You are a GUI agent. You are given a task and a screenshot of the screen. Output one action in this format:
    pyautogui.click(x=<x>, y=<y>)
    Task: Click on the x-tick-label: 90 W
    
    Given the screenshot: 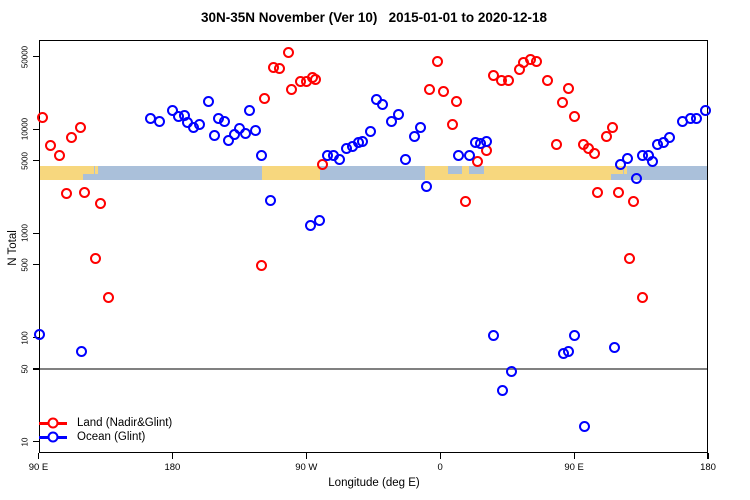 What is the action you would take?
    pyautogui.click(x=306, y=467)
    